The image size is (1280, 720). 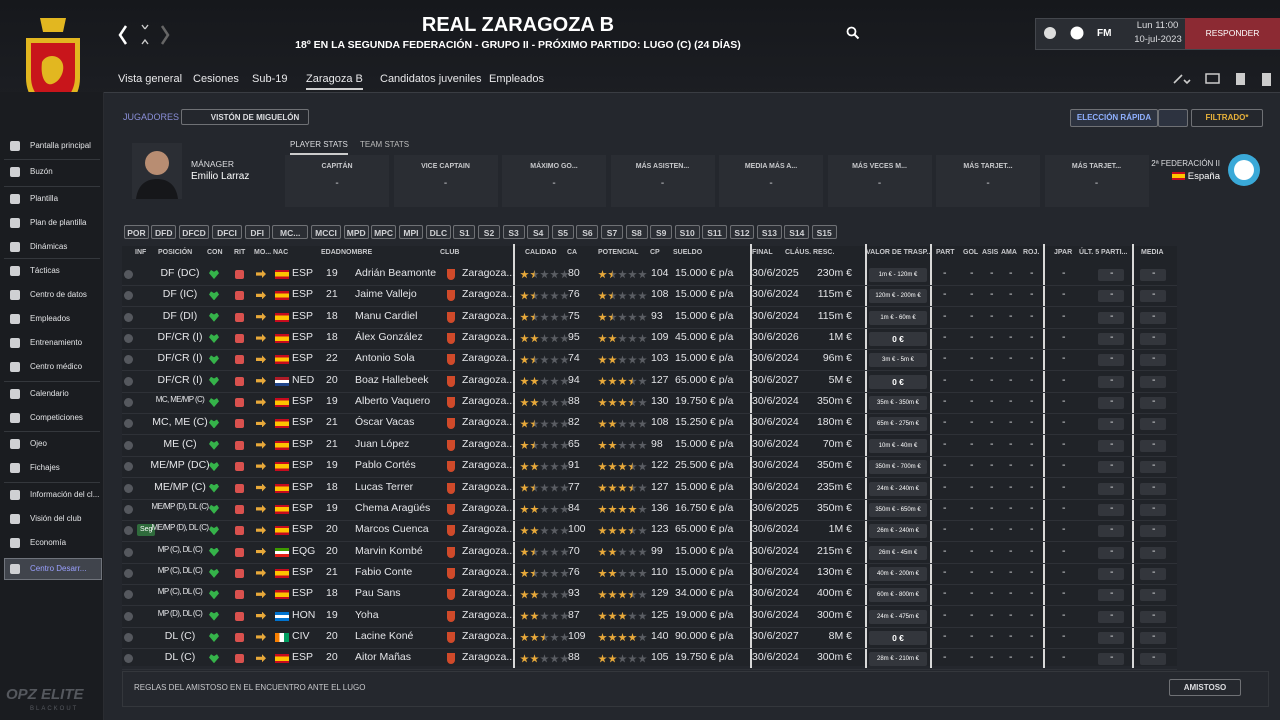 What do you see at coordinates (538, 232) in the screenshot?
I see `position-filter: S4` at bounding box center [538, 232].